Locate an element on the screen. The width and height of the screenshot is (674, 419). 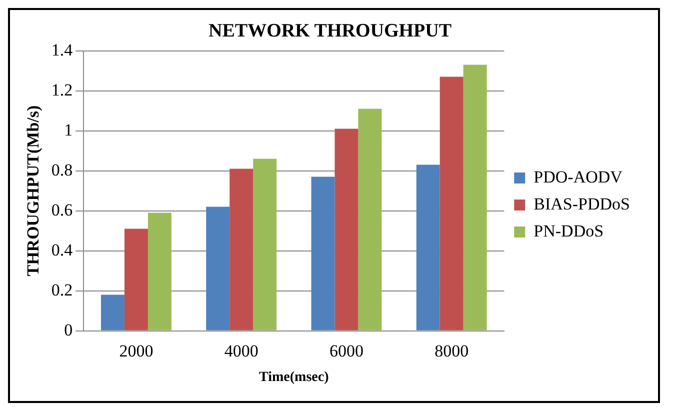
x-axis-title: Time(msec) is located at coordinates (294, 378).